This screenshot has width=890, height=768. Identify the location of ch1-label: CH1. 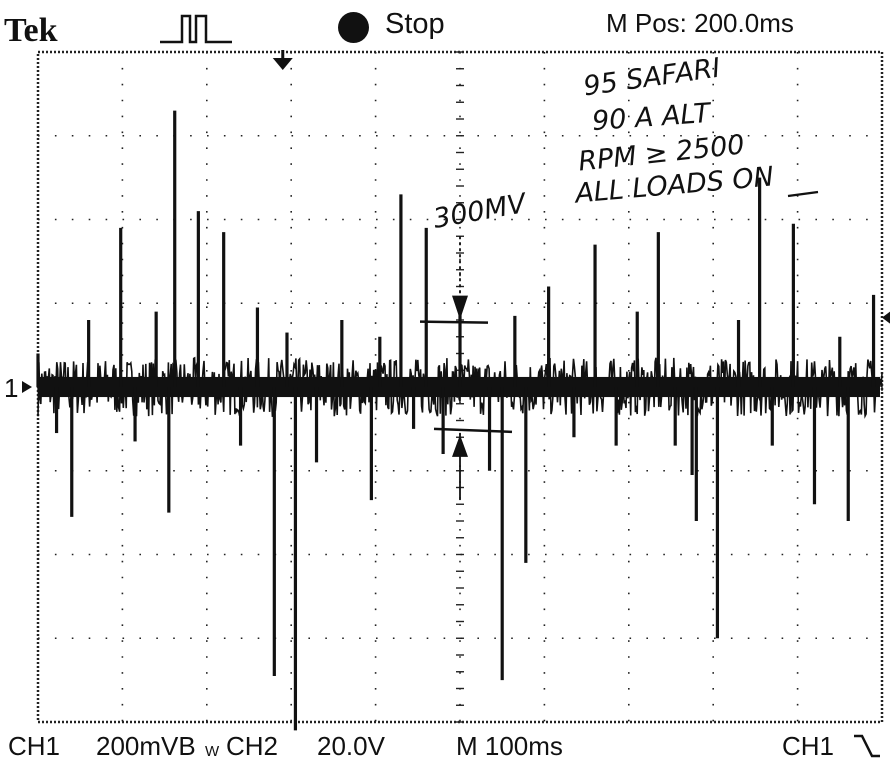
(34, 746).